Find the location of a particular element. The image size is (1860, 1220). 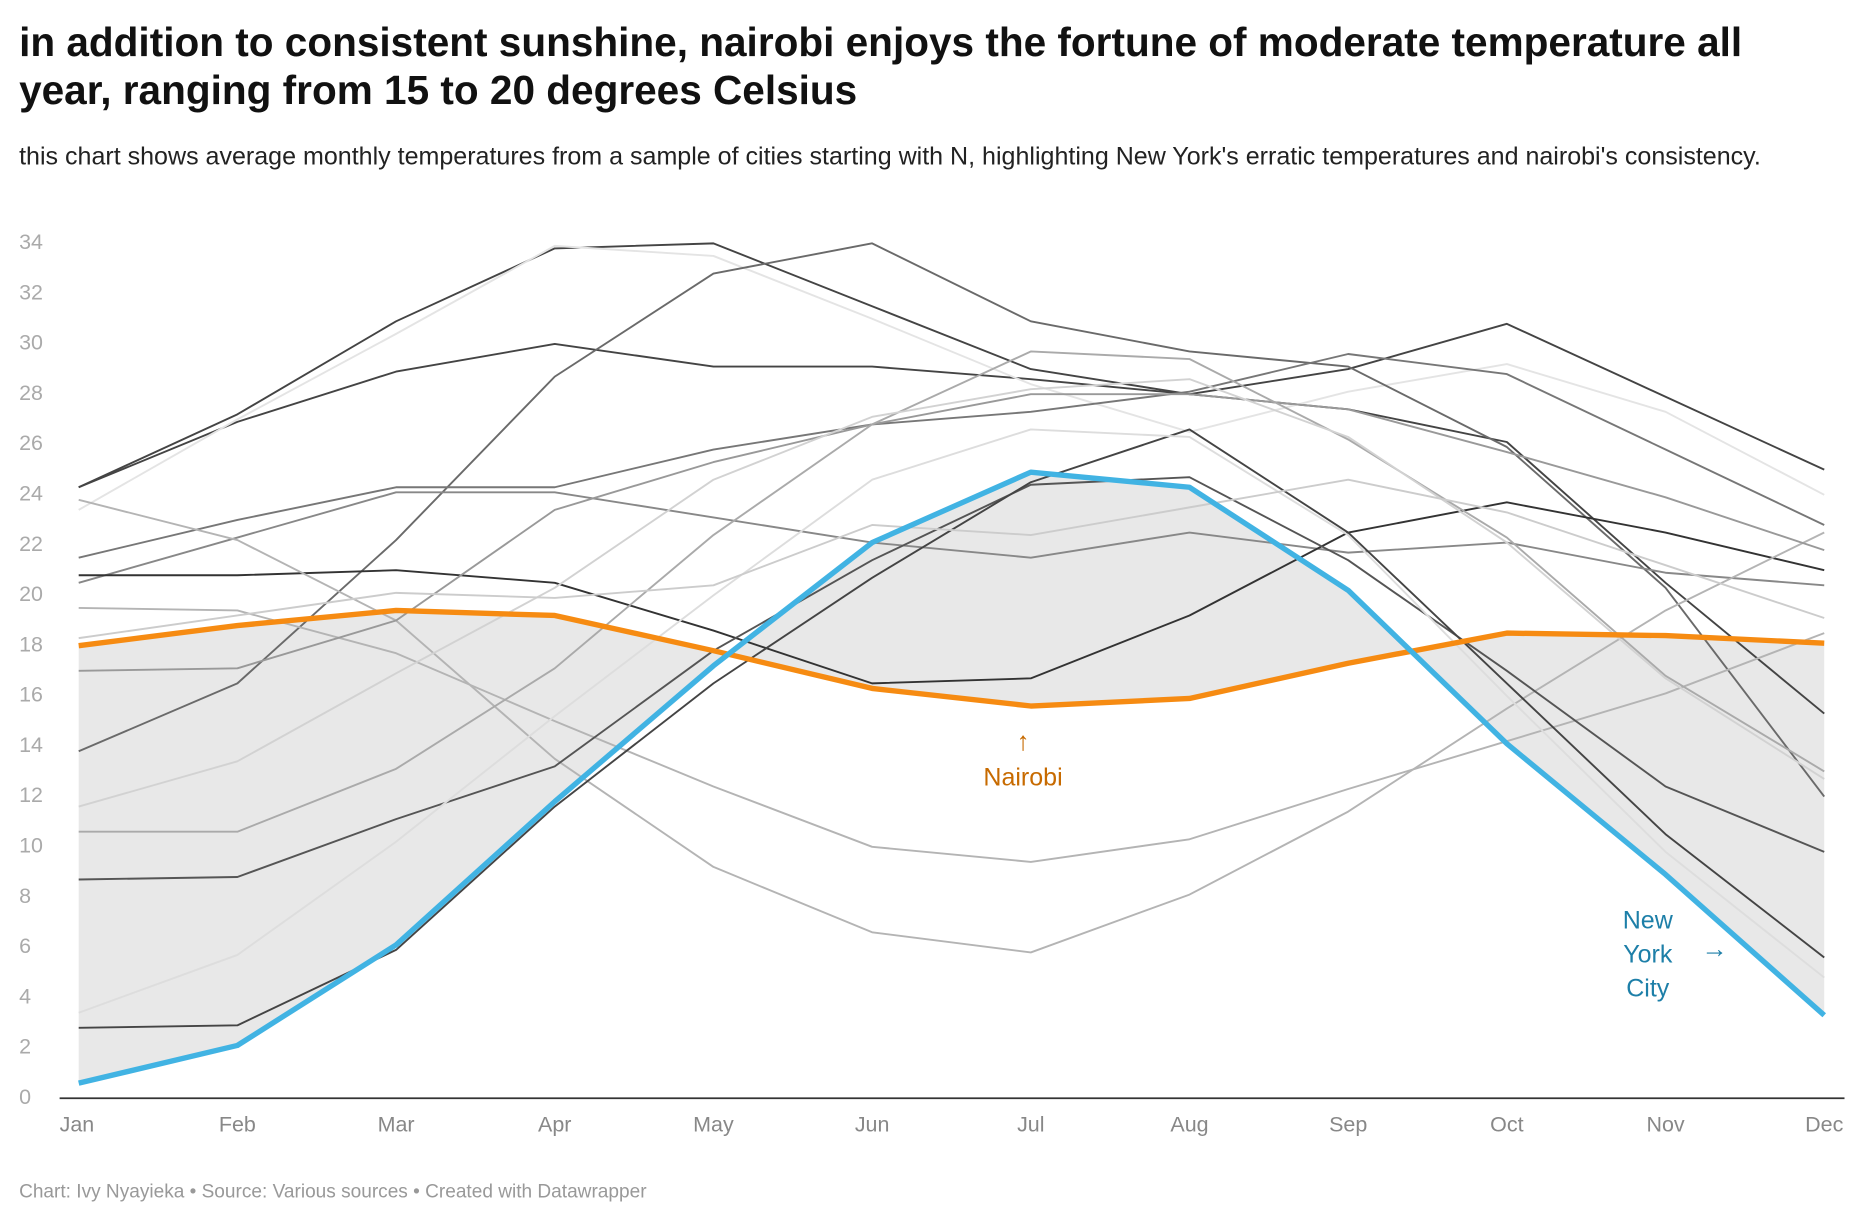

x-tick-label: Feb is located at coordinates (237, 1124).